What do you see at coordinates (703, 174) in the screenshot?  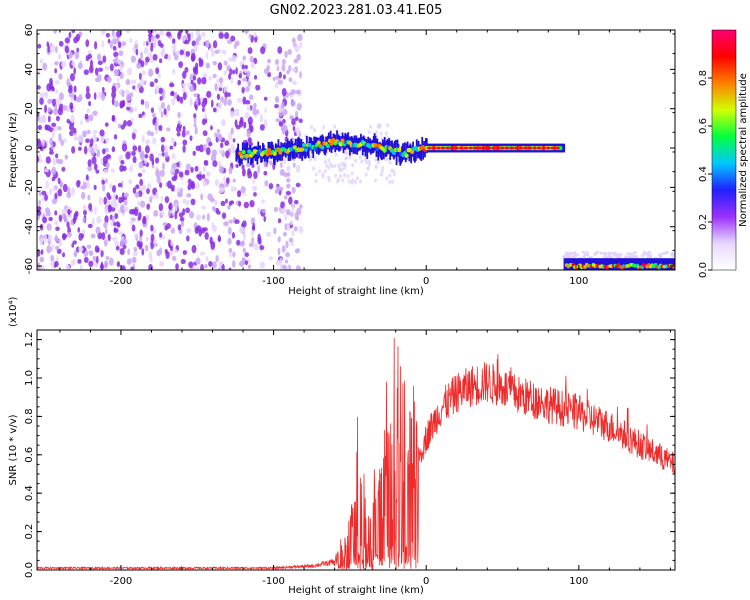 I see `colorbar-tick-label: 0.4` at bounding box center [703, 174].